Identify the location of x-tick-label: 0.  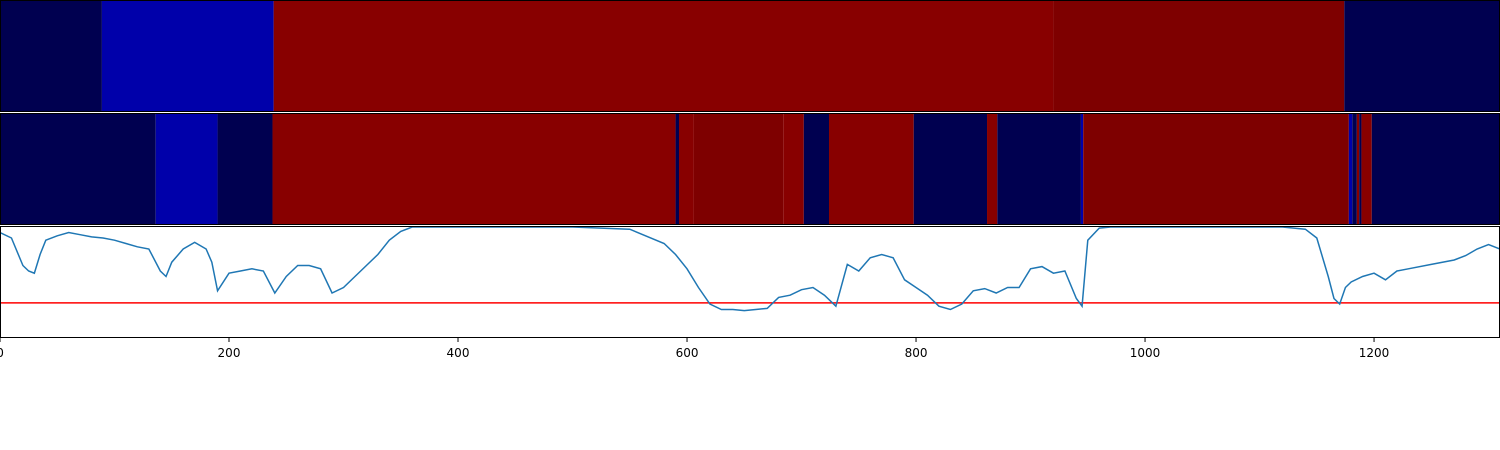
(2, 353).